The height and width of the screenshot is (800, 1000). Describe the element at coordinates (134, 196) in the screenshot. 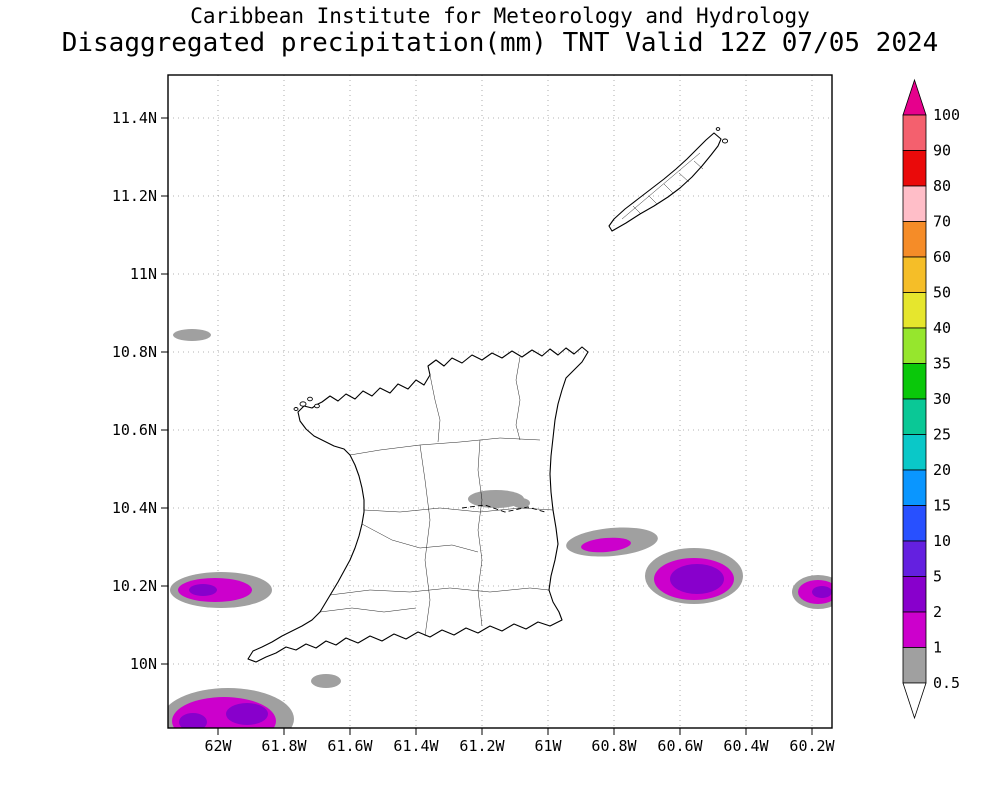

I see `lat-label: 11.2N` at that location.